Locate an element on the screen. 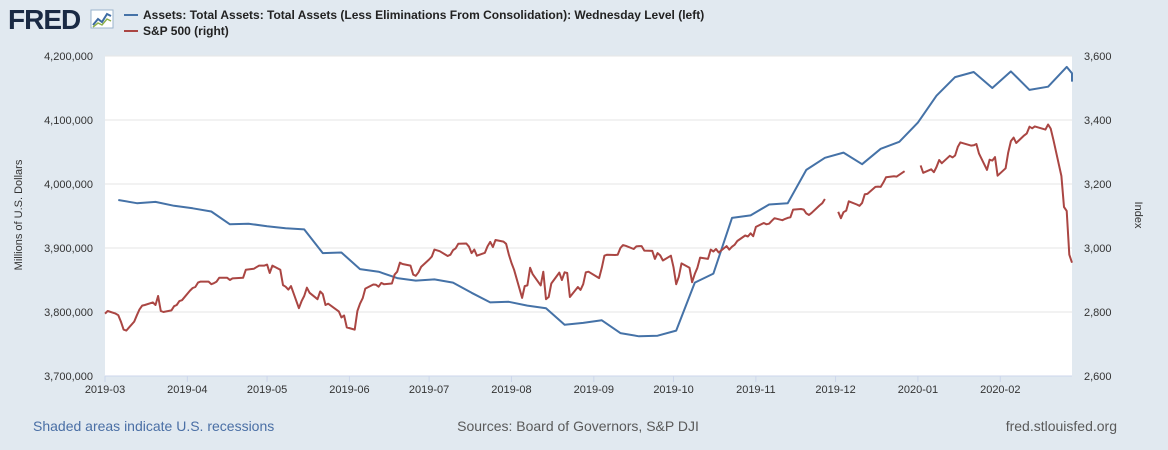  x-tick-label: 2019-06 is located at coordinates (349, 390).